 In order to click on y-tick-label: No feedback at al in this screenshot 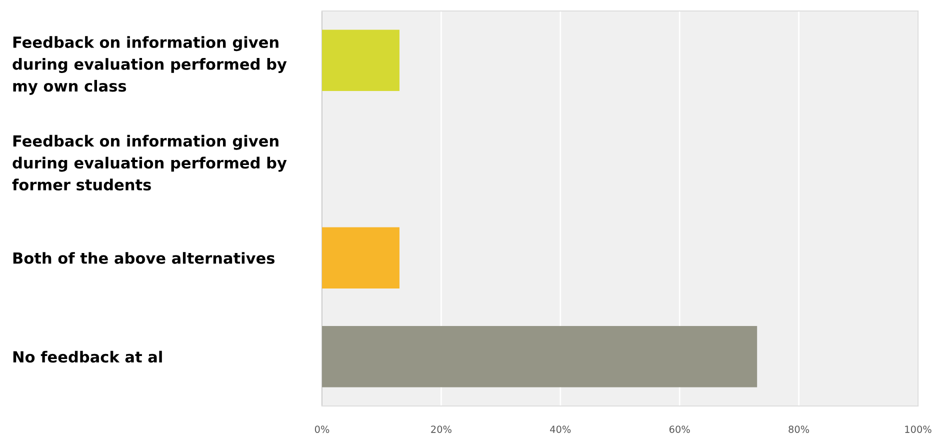, I will do `click(87, 356)`.